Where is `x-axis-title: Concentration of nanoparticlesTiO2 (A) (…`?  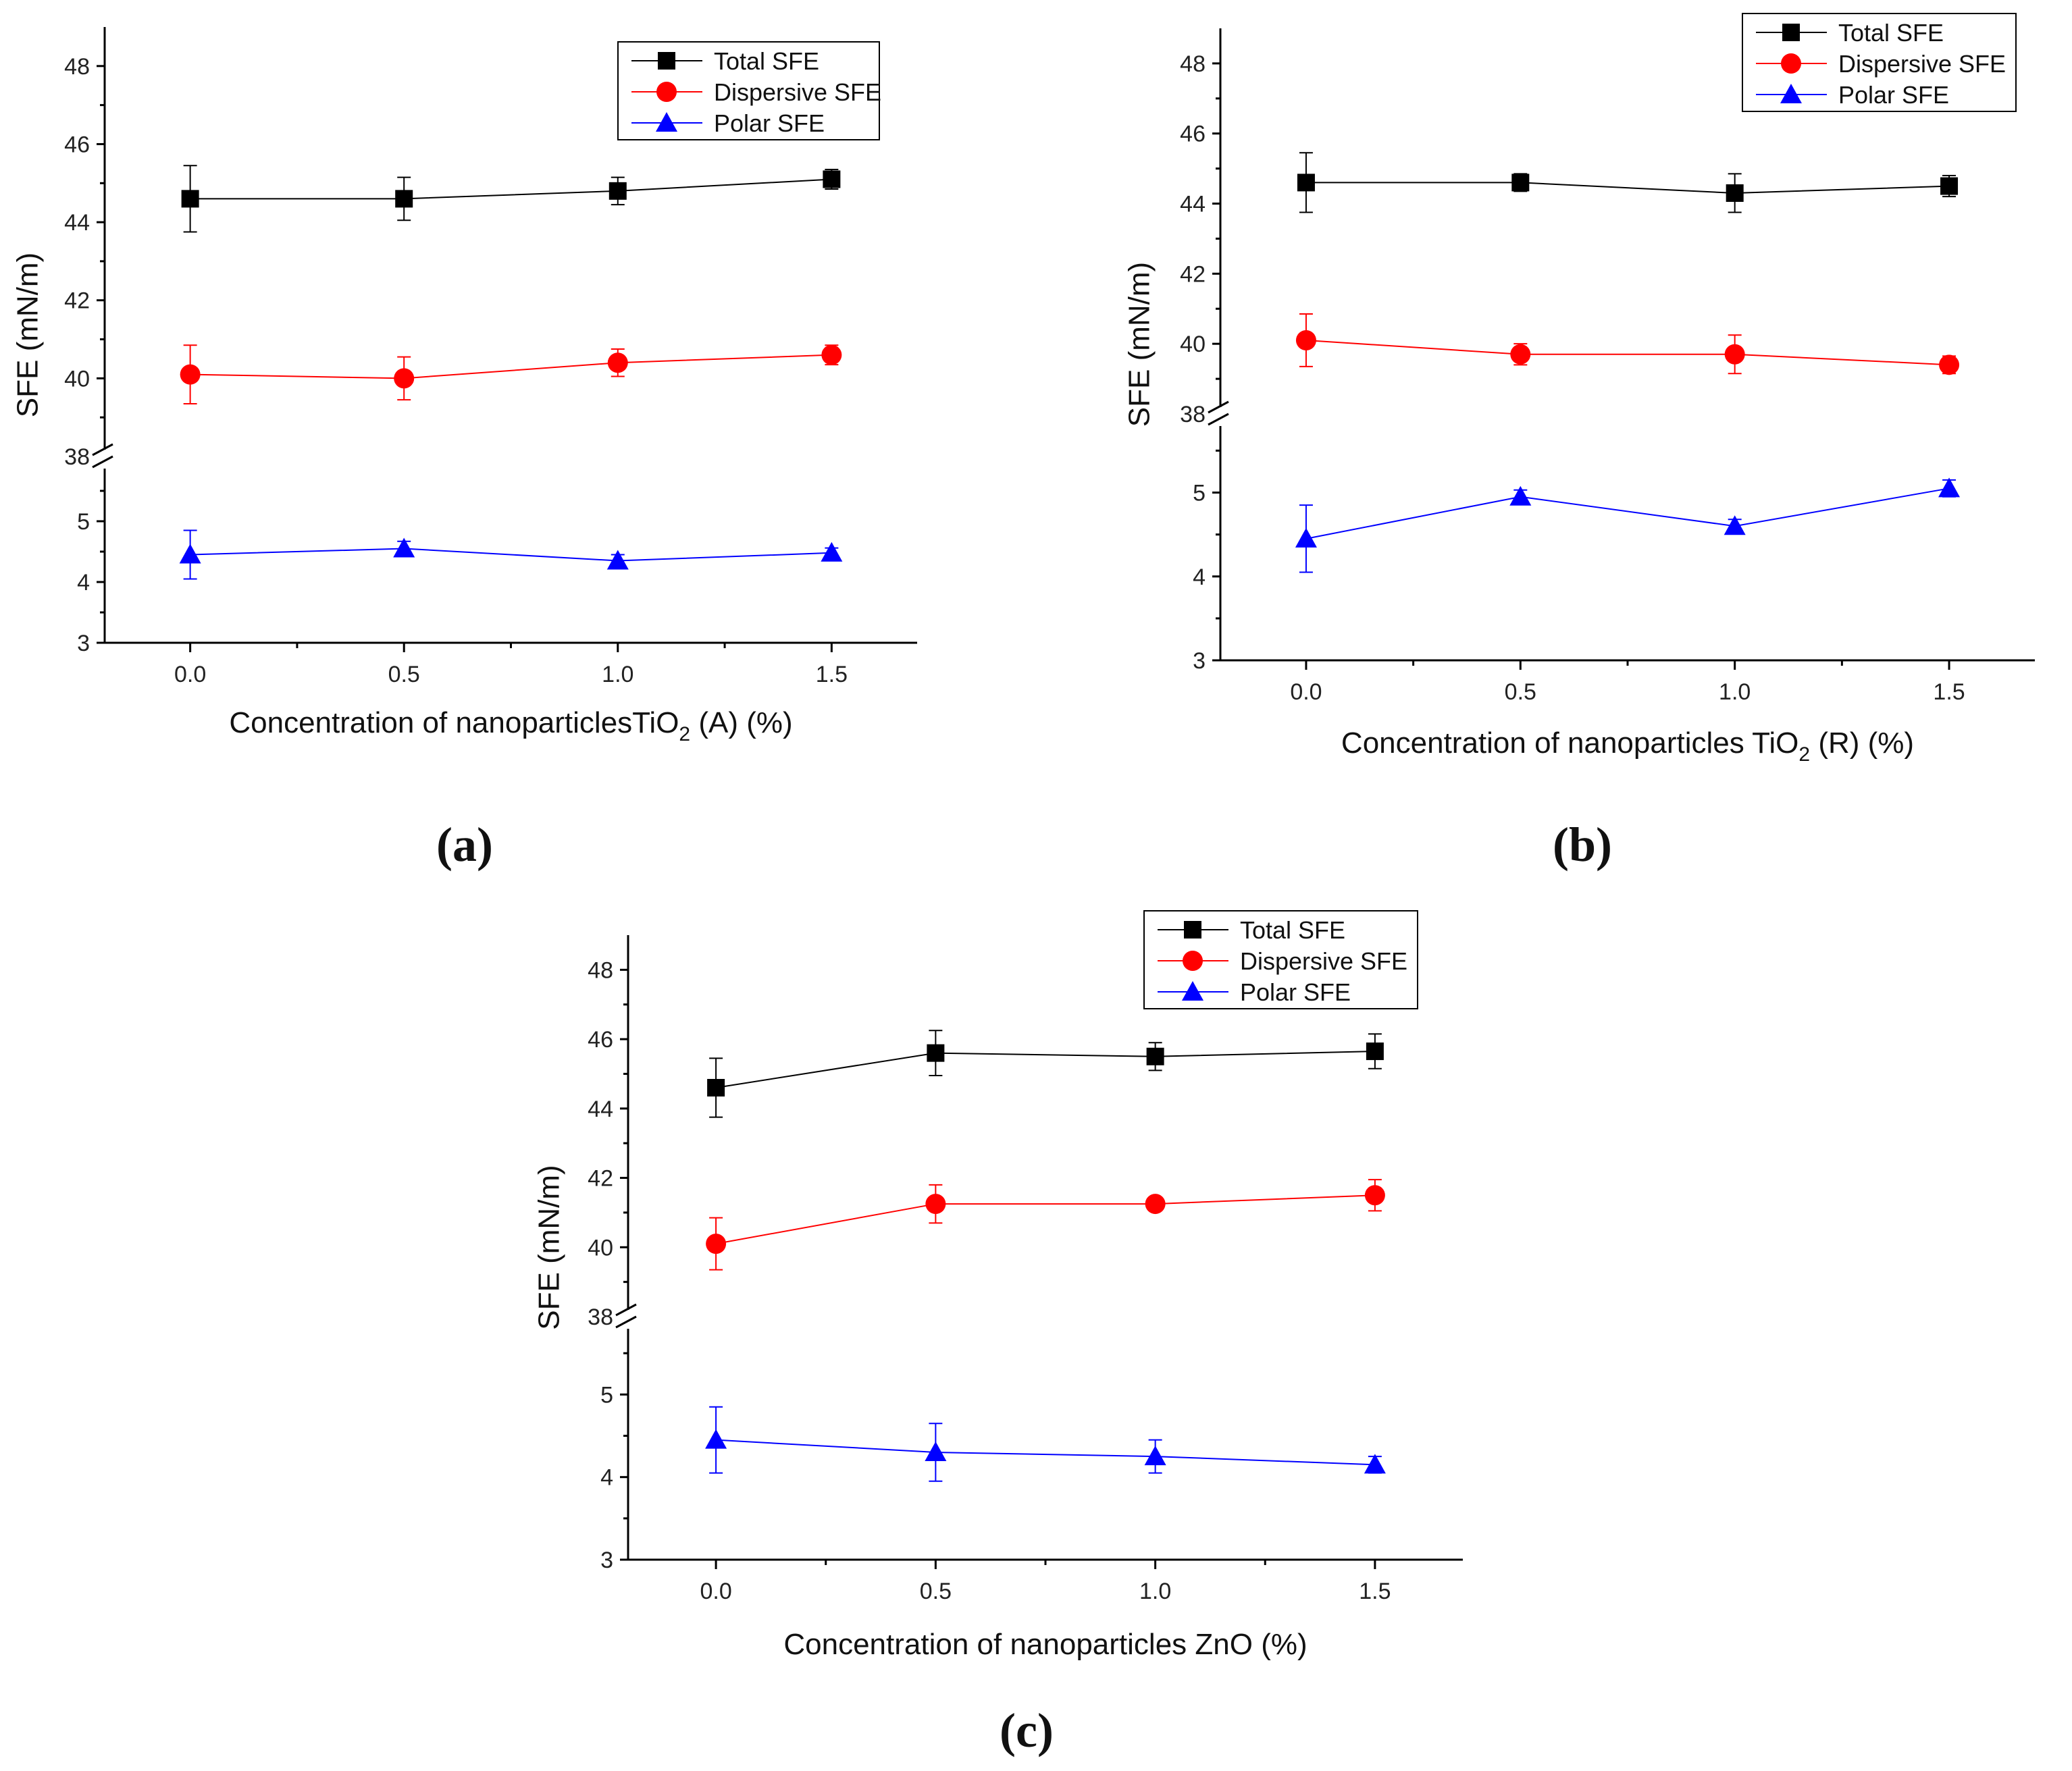
x-axis-title: Concentration of nanoparticlesTiO2 (A) (… is located at coordinates (511, 725).